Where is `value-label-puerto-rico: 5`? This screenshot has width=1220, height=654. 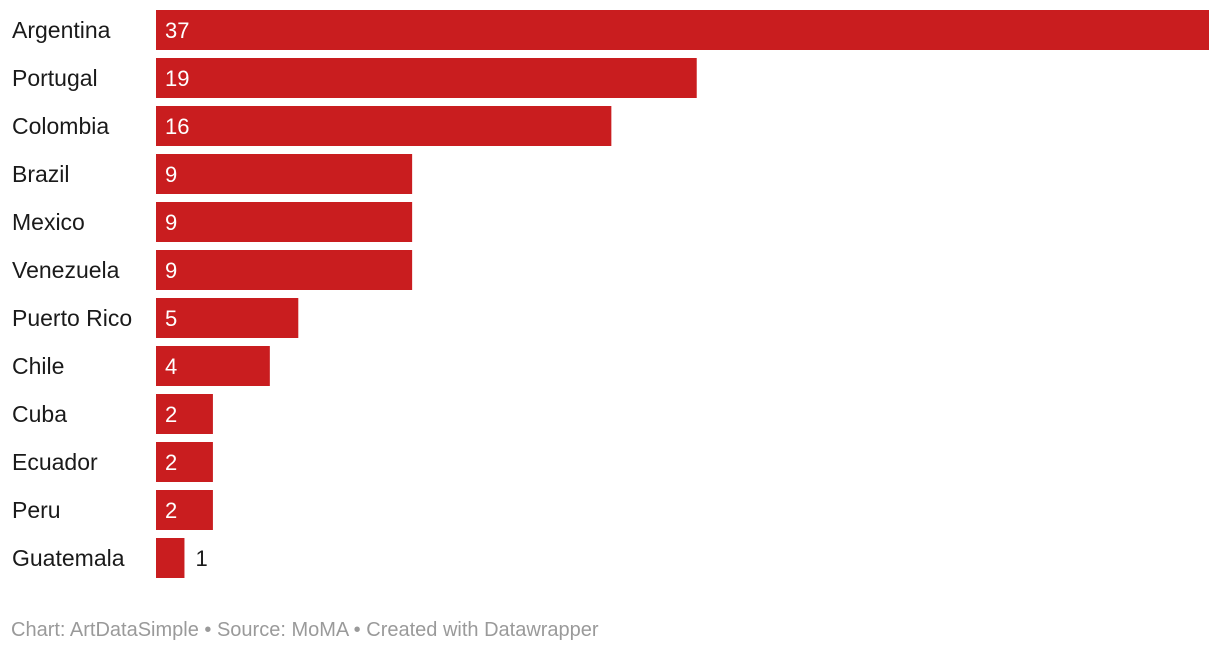
value-label-puerto-rico: 5 is located at coordinates (171, 318).